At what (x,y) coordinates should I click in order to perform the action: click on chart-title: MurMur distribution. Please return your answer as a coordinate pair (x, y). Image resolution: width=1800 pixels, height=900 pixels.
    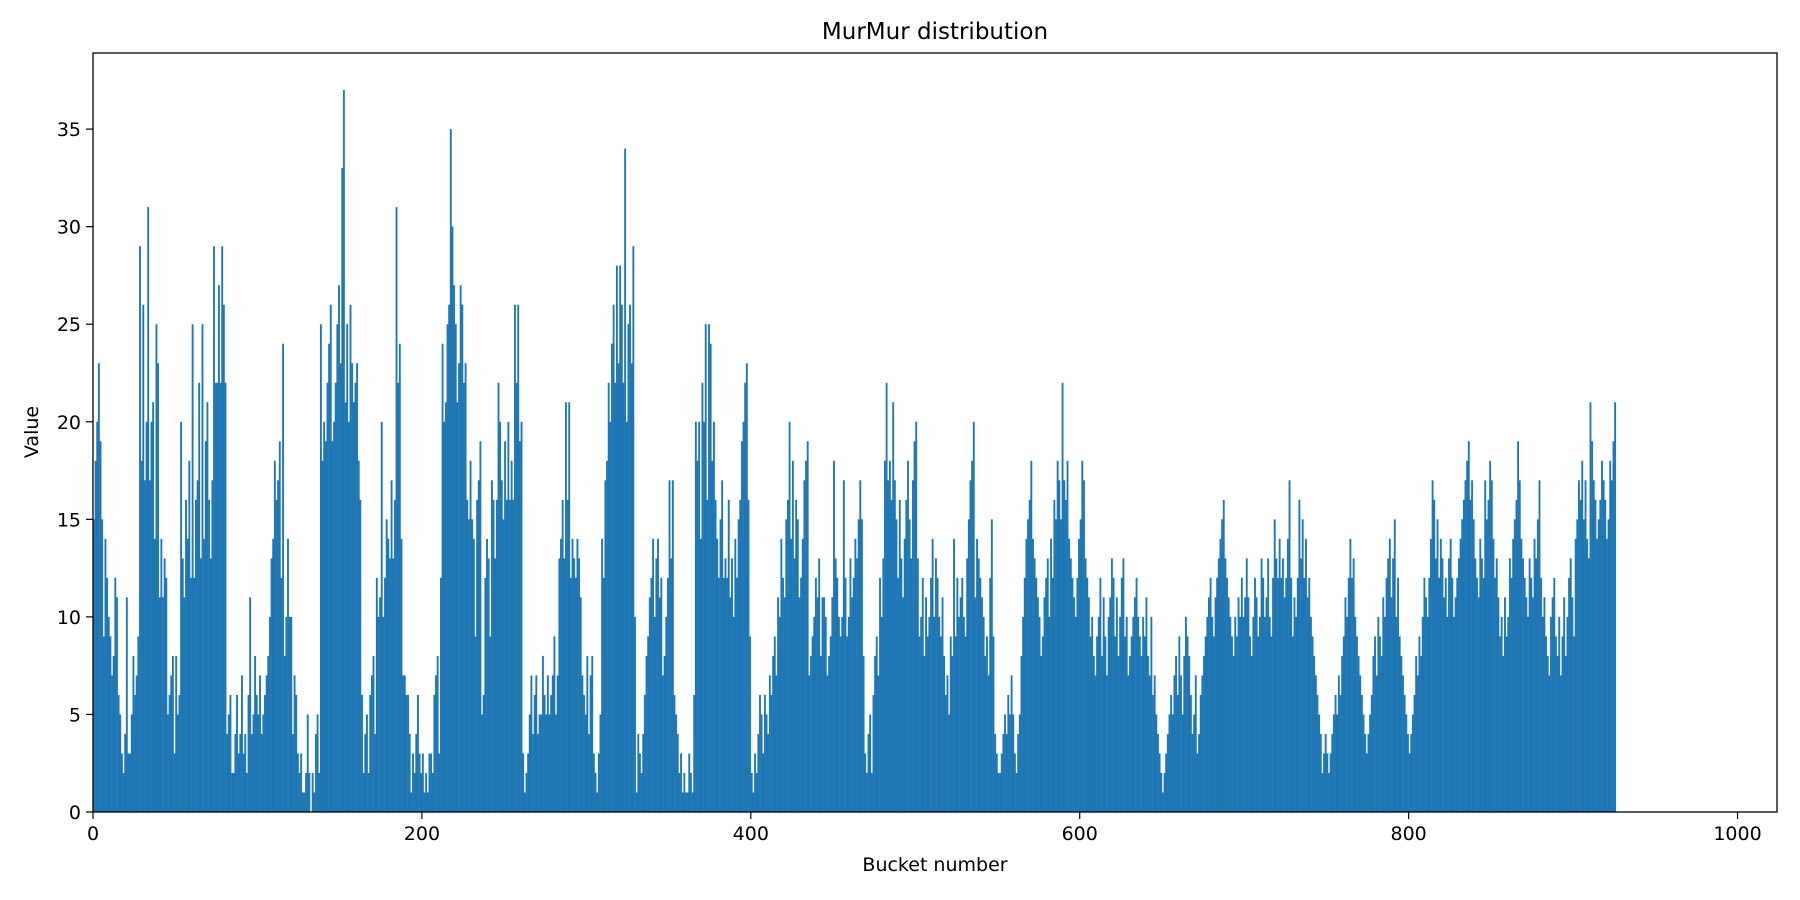
    Looking at the image, I should click on (935, 32).